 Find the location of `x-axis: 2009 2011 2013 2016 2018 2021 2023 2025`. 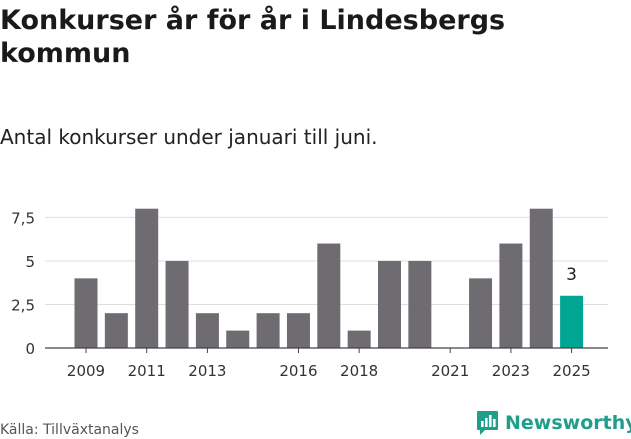

x-axis: 2009 2011 2013 2016 2018 2021 2023 2025 is located at coordinates (326, 363).